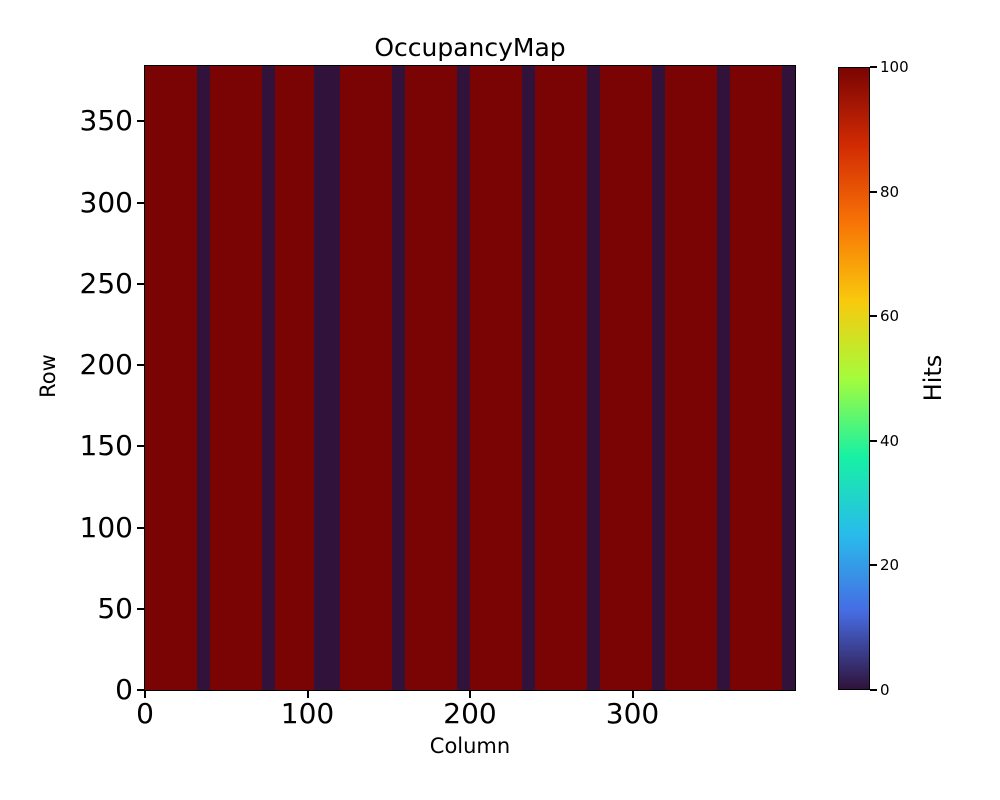 The height and width of the screenshot is (800, 1000). Describe the element at coordinates (890, 440) in the screenshot. I see `colorbar-tick-label: 40` at that location.